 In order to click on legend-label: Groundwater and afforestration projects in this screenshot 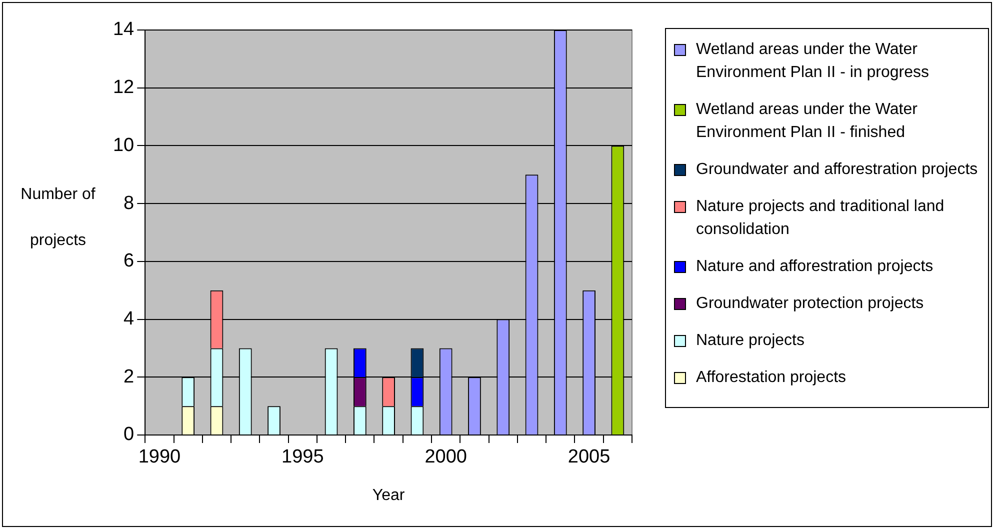, I will do `click(837, 170)`.